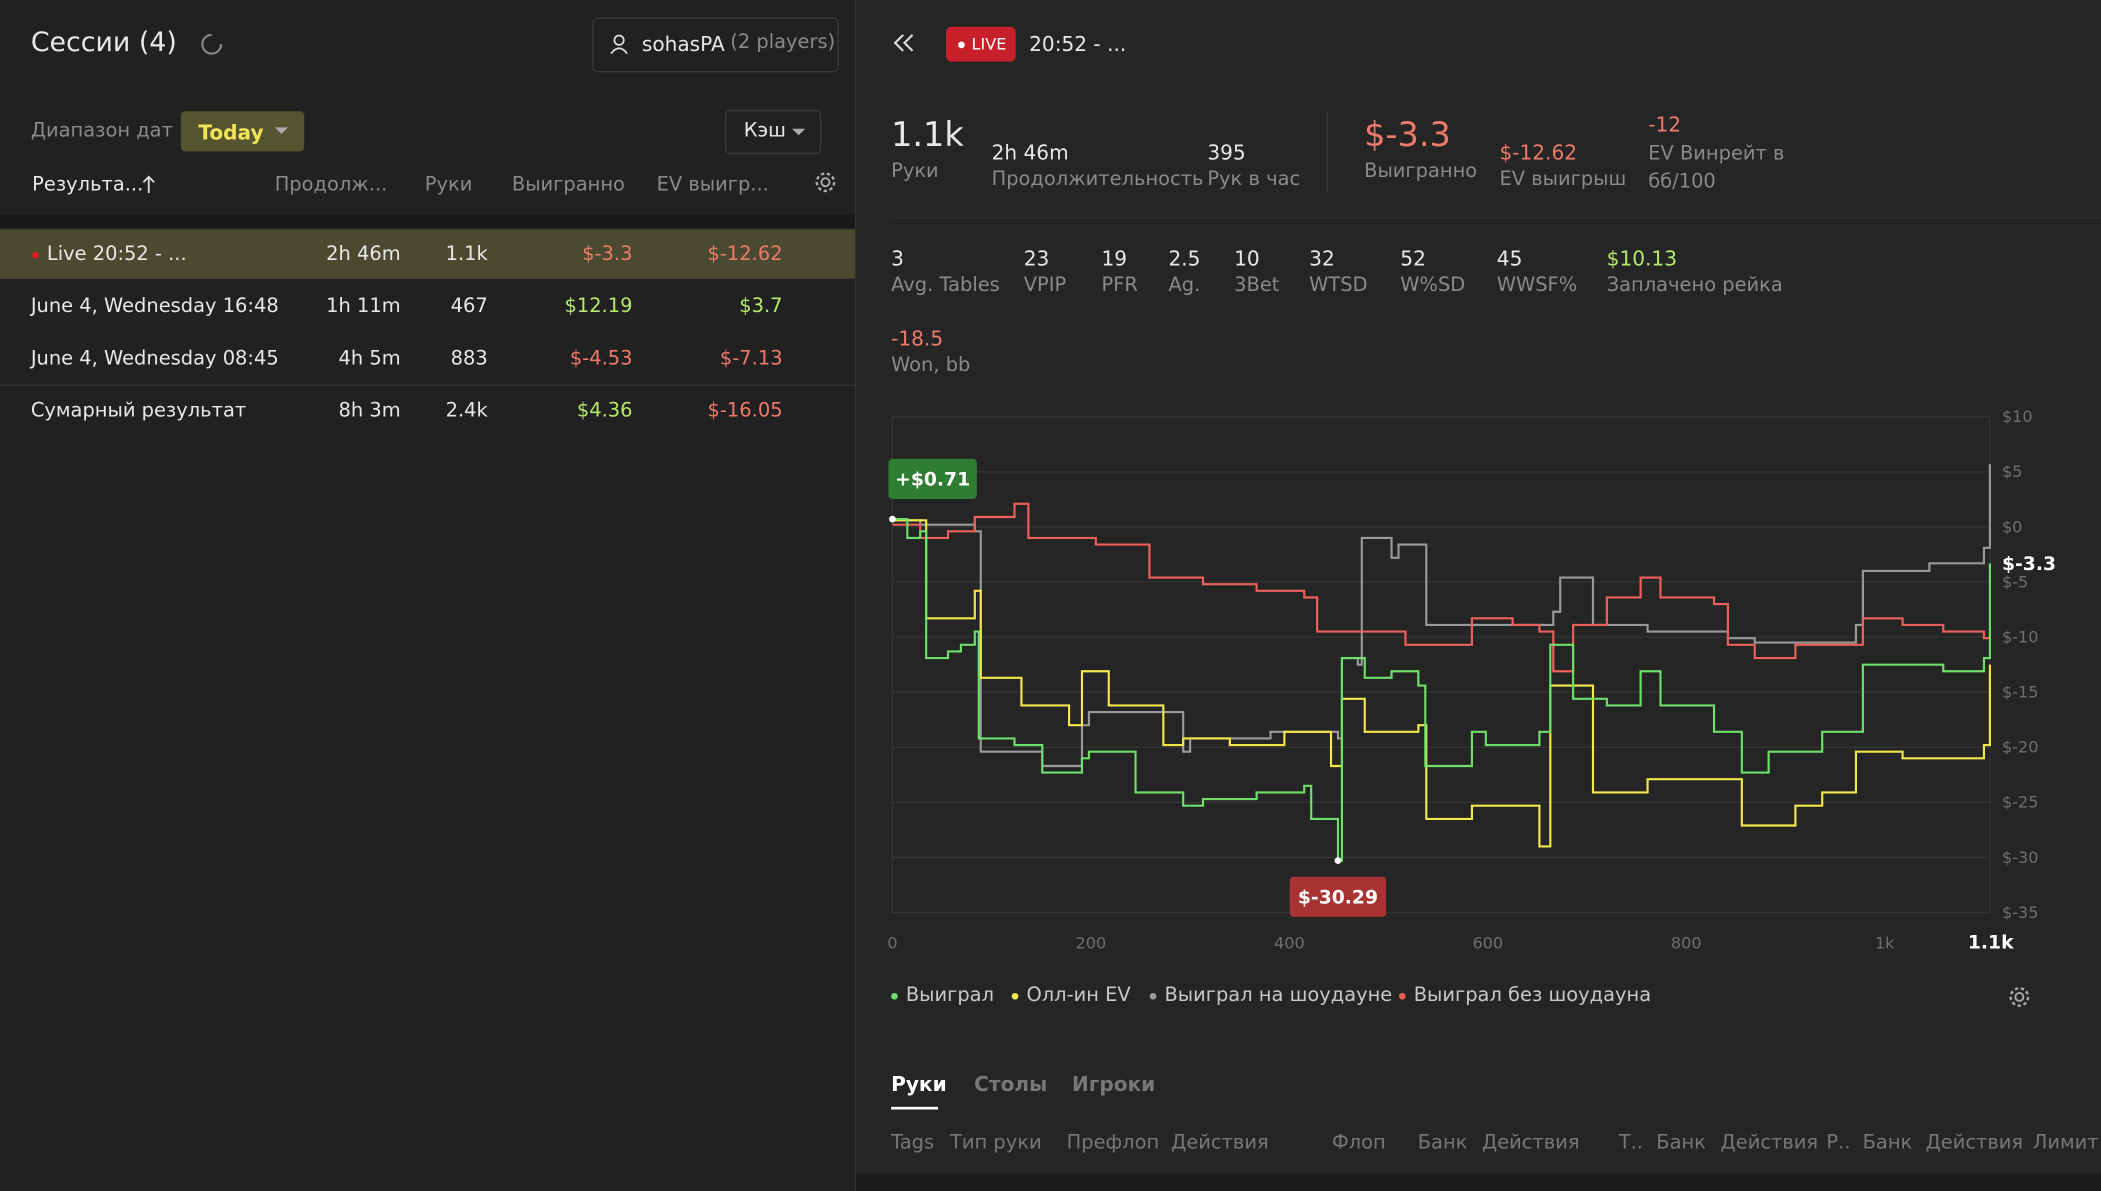 The height and width of the screenshot is (1191, 2101). What do you see at coordinates (369, 411) in the screenshot?
I see `session-cell: 8h 3m` at bounding box center [369, 411].